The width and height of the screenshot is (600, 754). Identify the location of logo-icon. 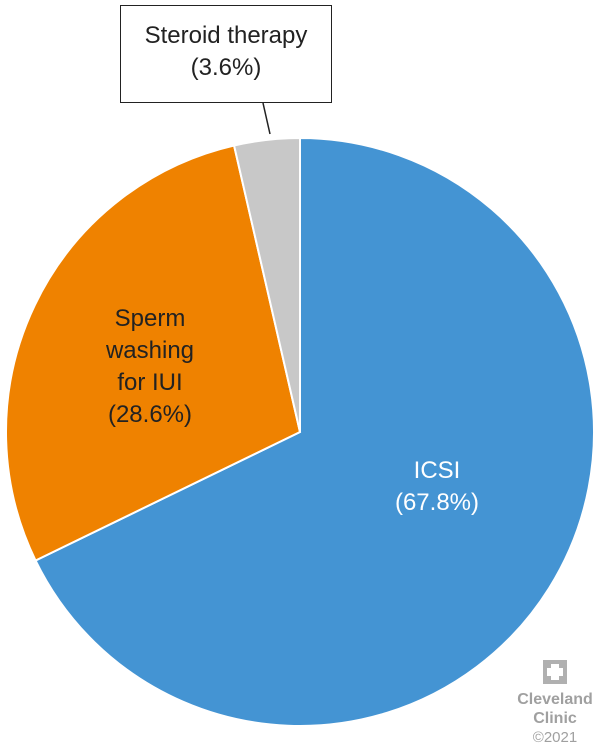
(555, 672).